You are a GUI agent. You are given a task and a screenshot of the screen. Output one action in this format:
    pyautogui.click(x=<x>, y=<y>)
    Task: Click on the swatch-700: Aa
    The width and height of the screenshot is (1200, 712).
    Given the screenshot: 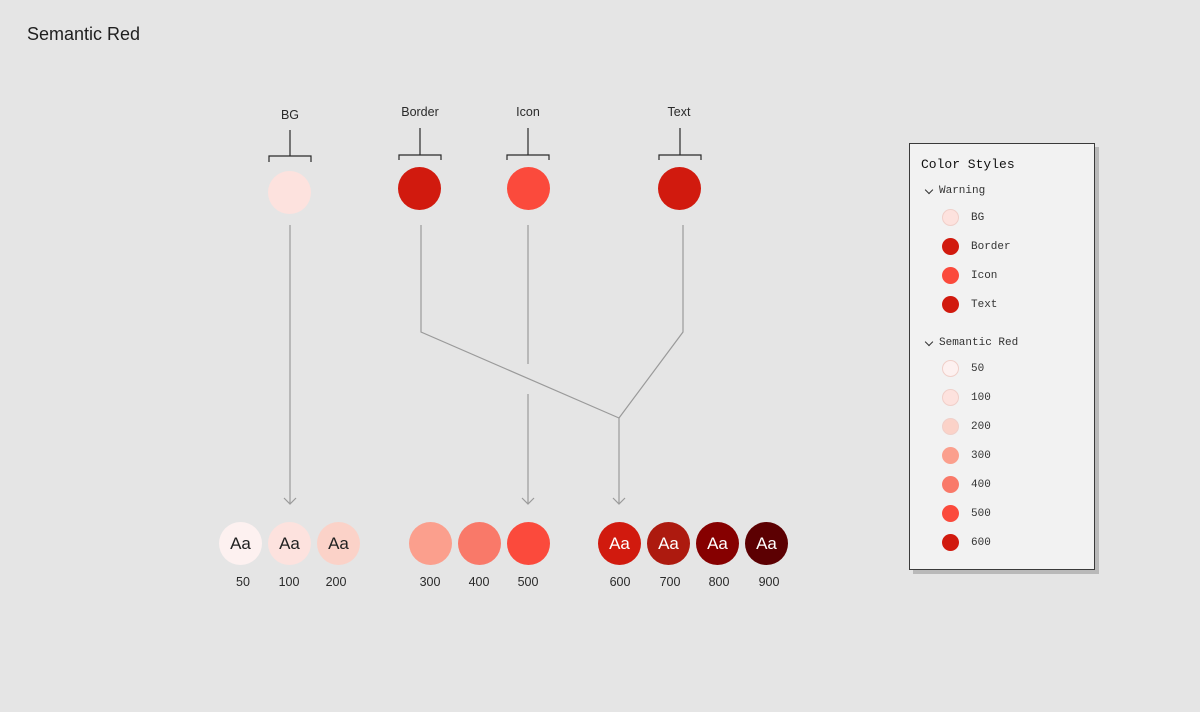 What is the action you would take?
    pyautogui.click(x=668, y=543)
    